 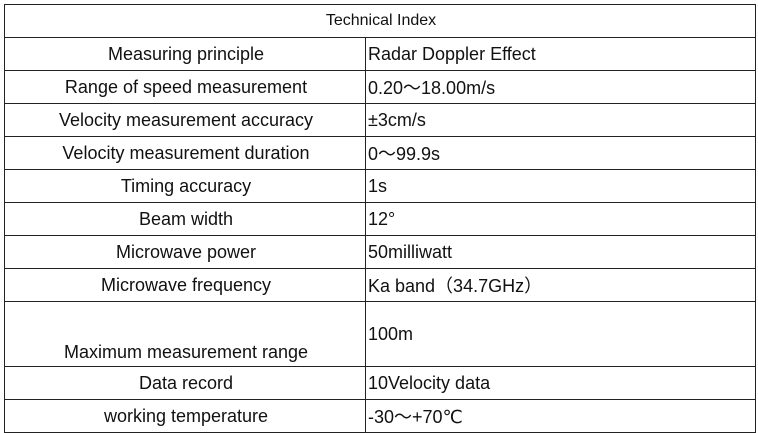 What do you see at coordinates (560, 383) in the screenshot?
I see `value-cell: 10Velocity data` at bounding box center [560, 383].